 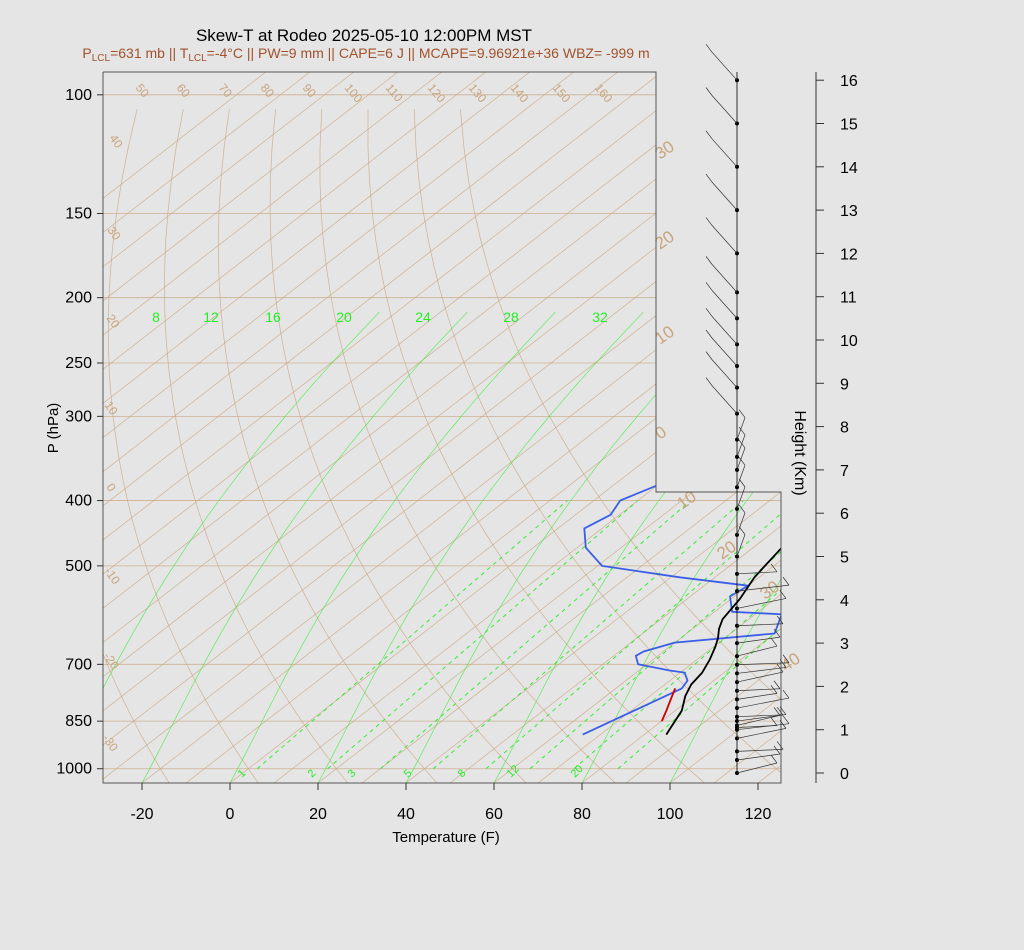 What do you see at coordinates (604, 93) in the screenshot?
I see `isotherm-label: 160` at bounding box center [604, 93].